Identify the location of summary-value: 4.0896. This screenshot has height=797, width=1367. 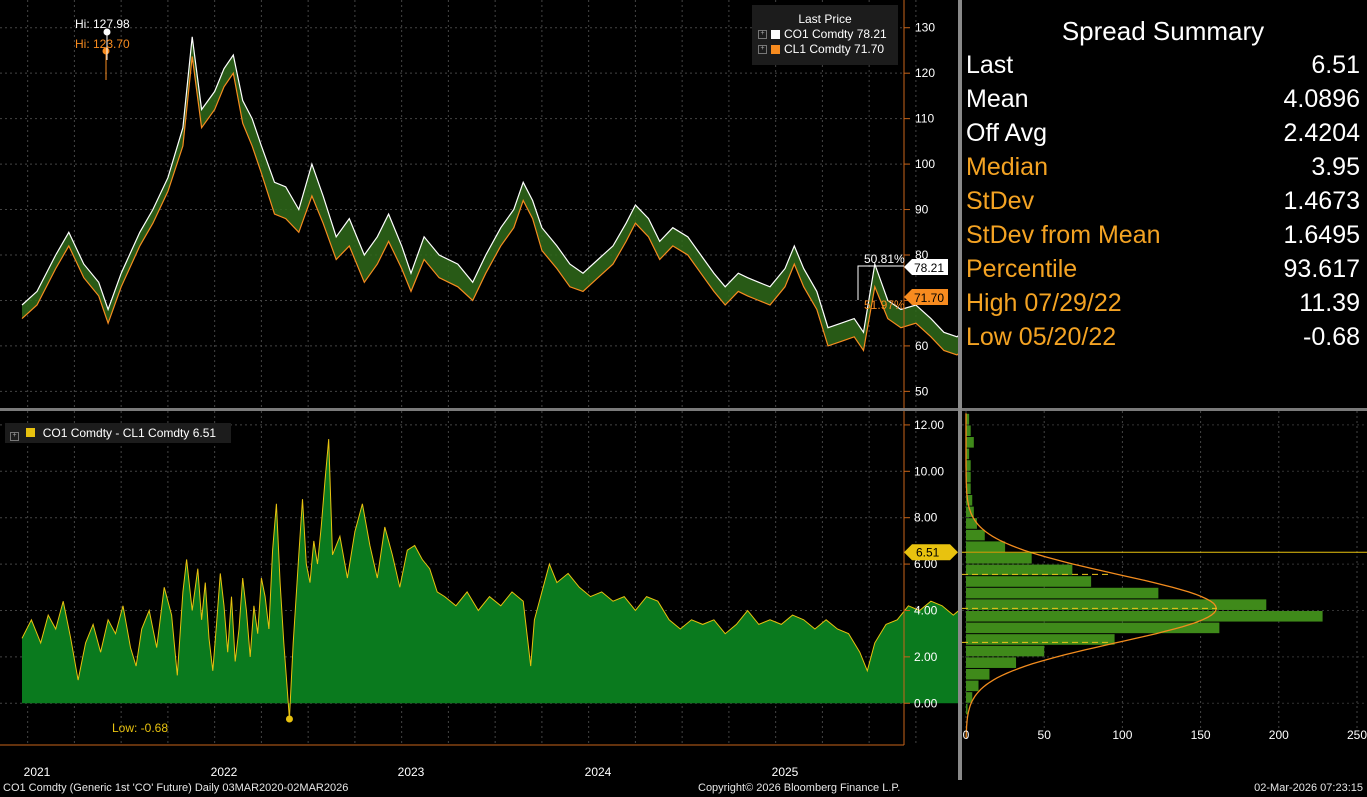
(1321, 99).